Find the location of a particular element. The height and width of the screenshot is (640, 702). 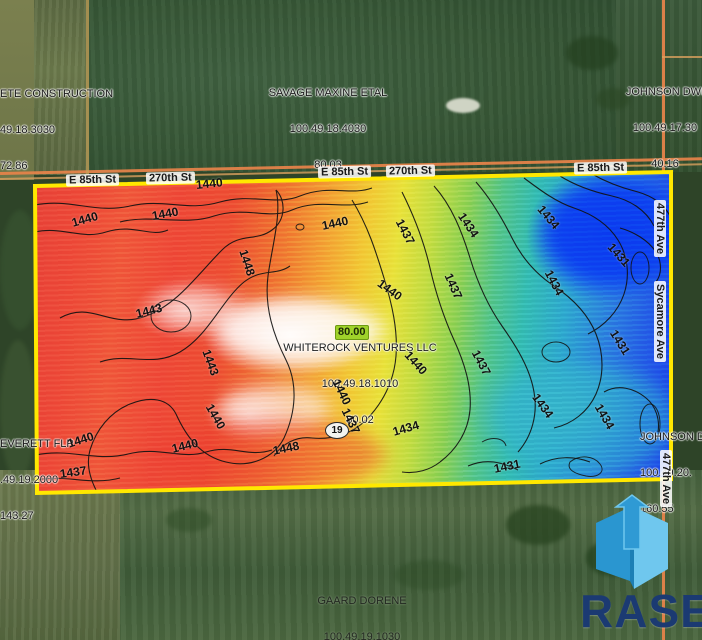

street-label-e85th-east: E 85th St is located at coordinates (600, 168).